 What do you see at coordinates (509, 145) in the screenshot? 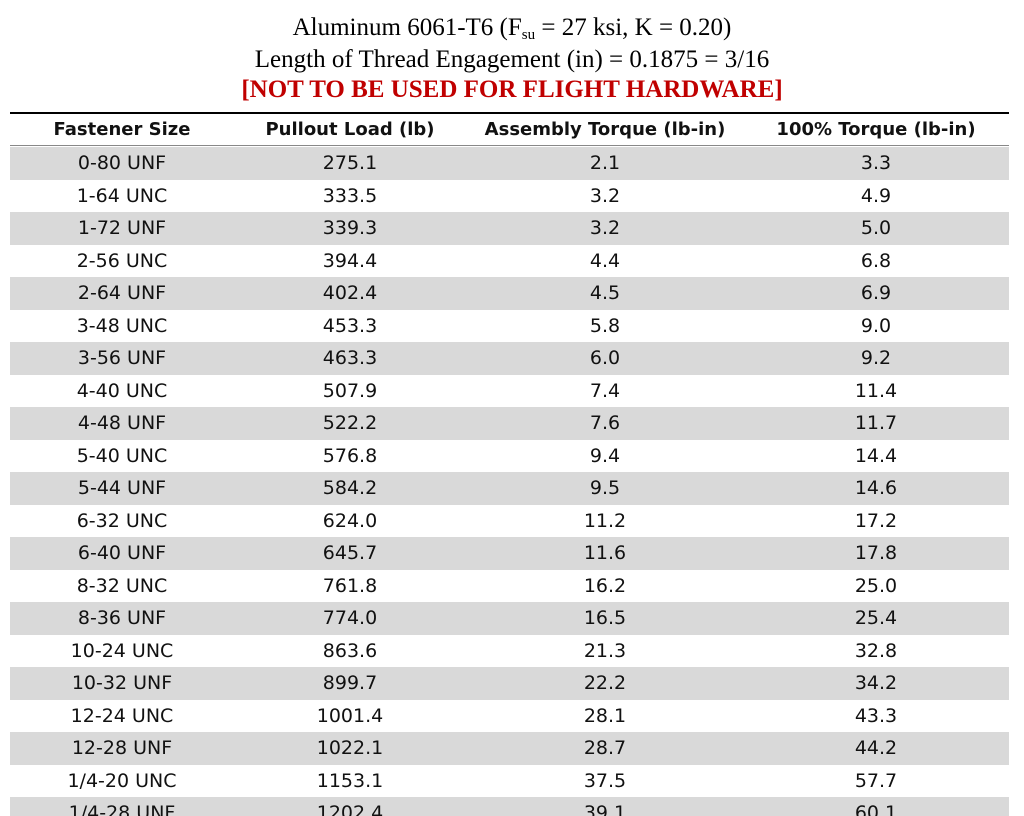
I see `header-rule` at bounding box center [509, 145].